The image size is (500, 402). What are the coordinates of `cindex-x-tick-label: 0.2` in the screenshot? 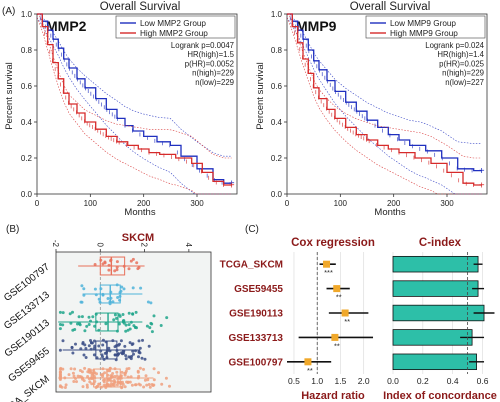 It's located at (423, 381).